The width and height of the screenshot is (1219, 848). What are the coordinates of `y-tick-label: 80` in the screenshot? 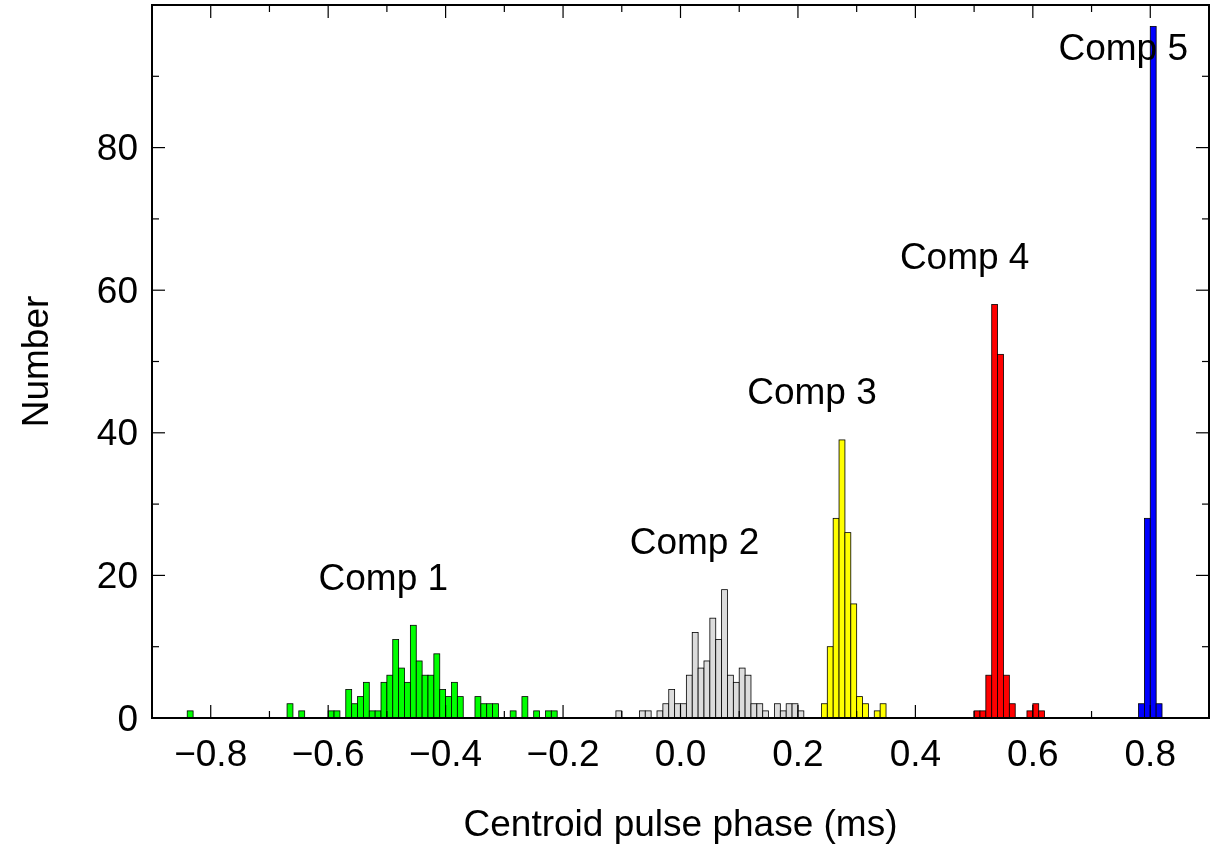 It's located at (117, 148).